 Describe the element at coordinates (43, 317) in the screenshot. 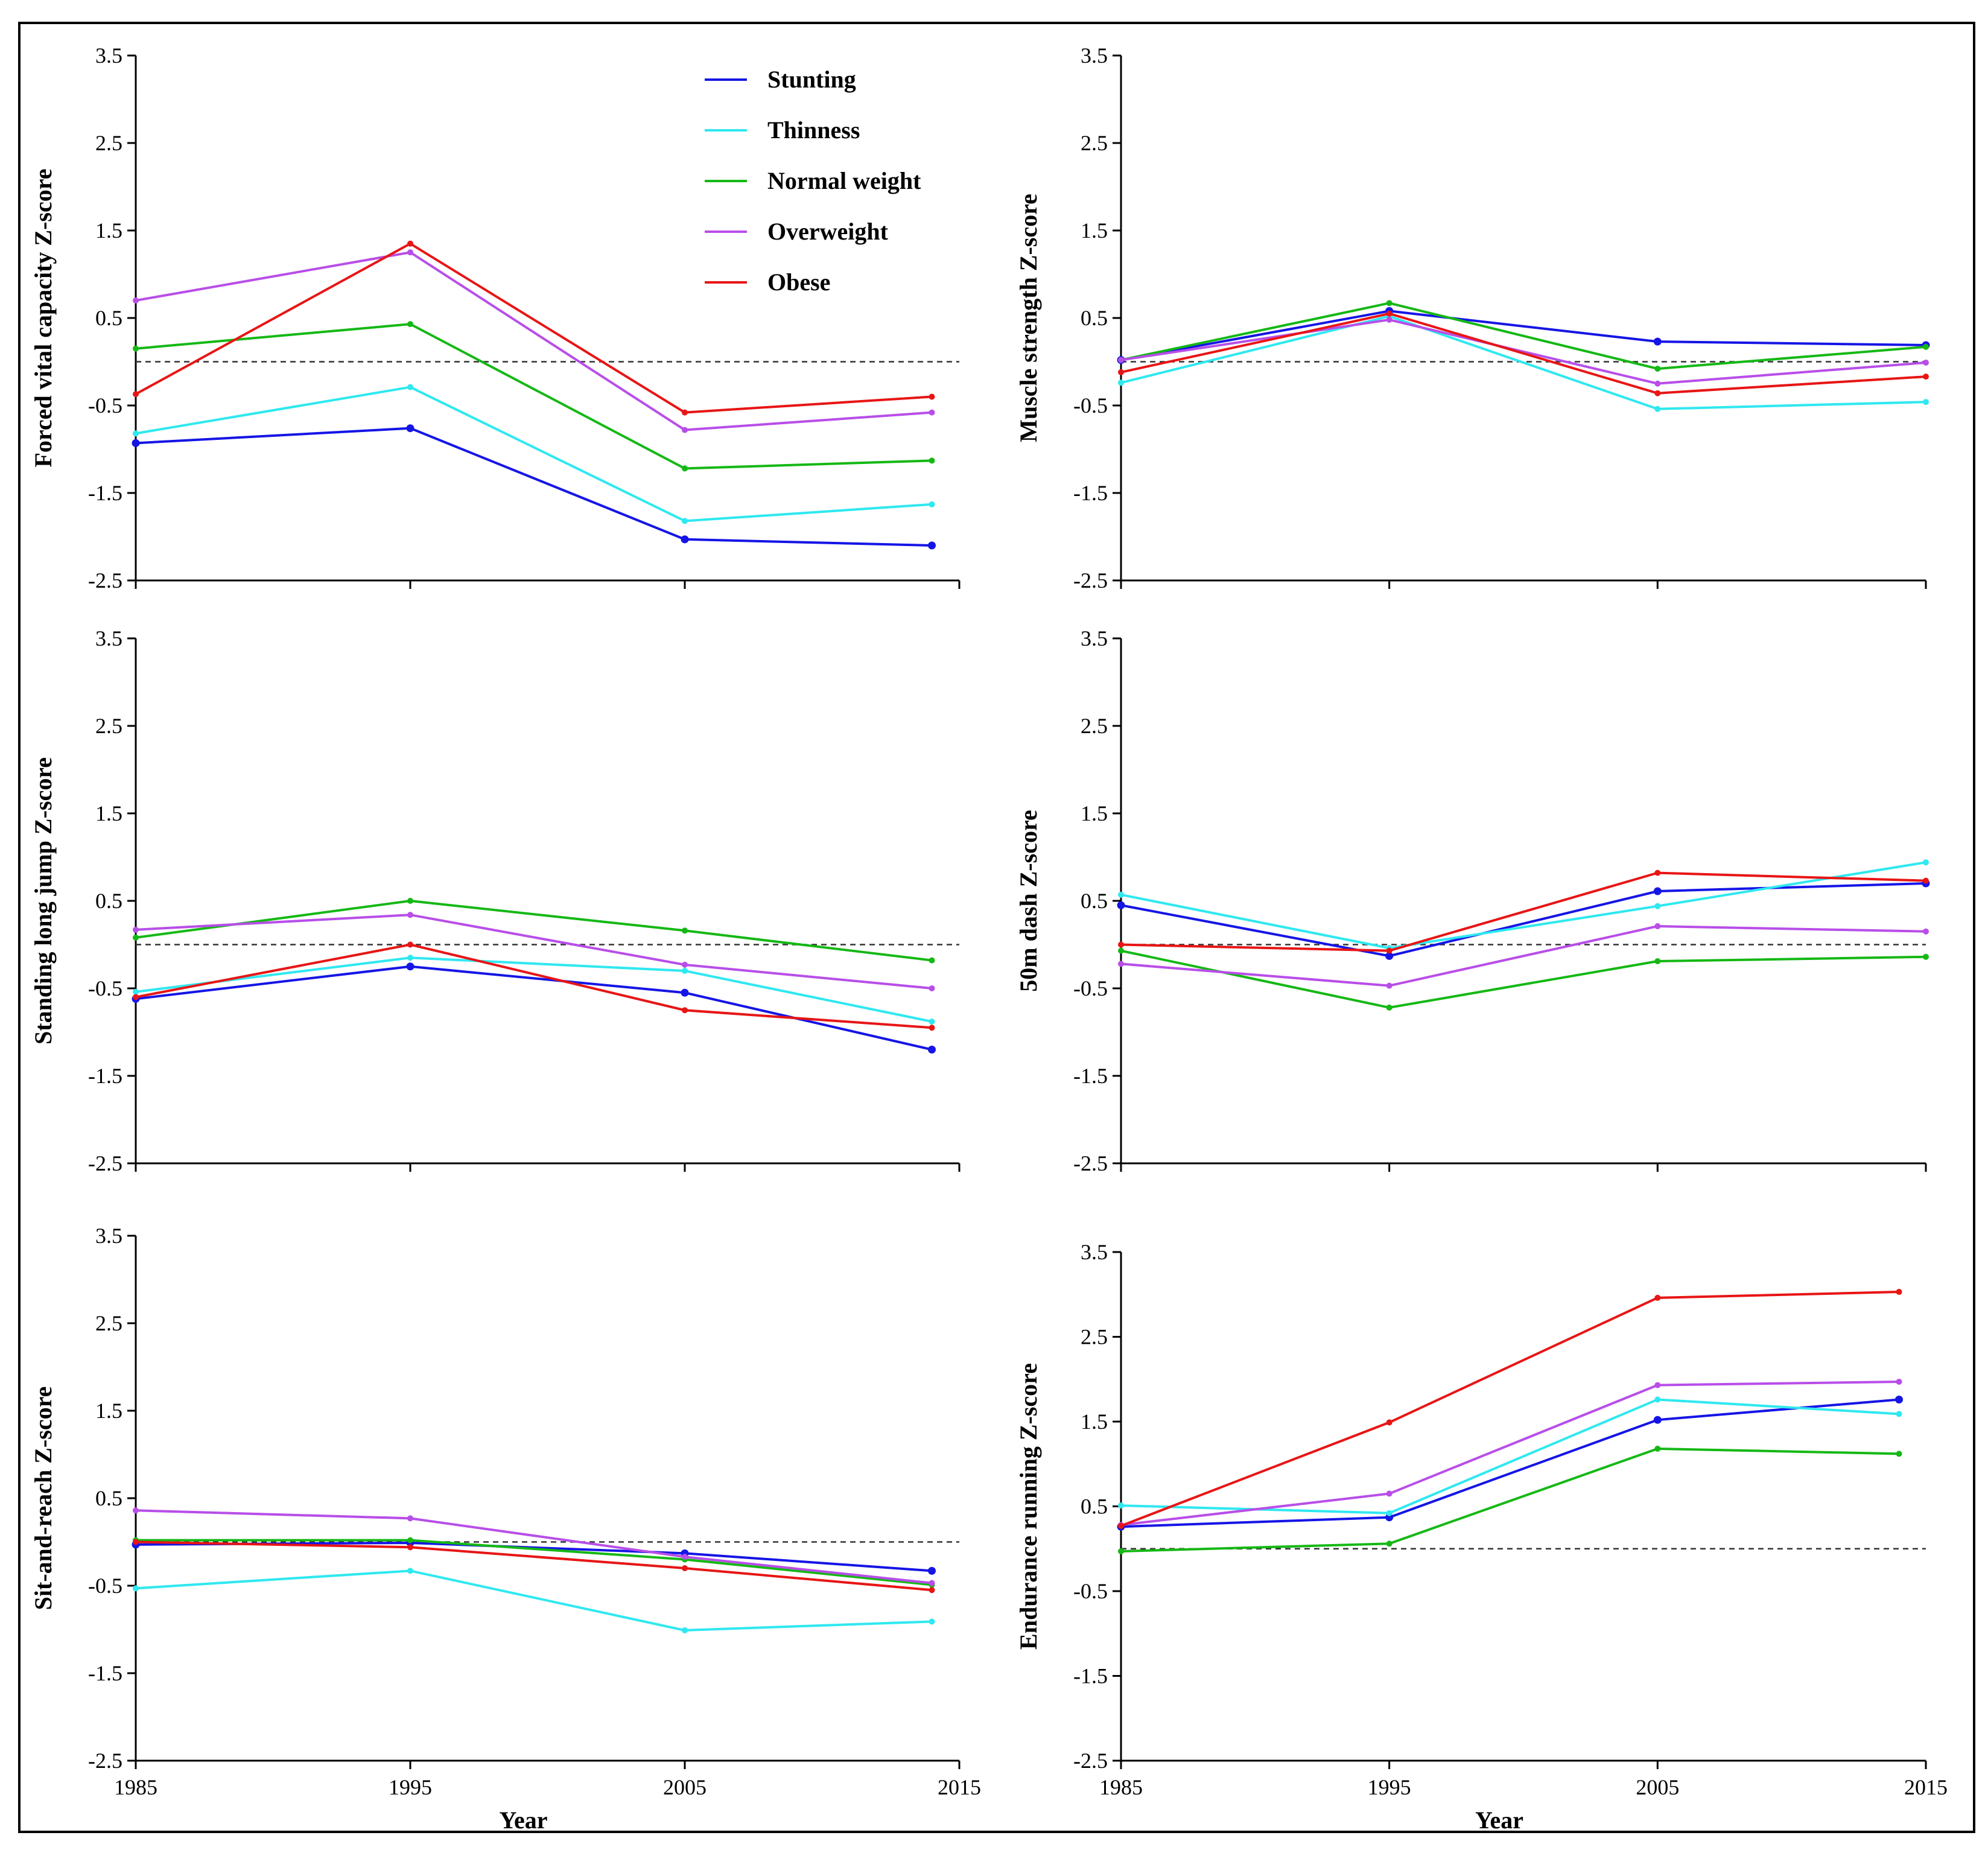

I see `y-axis-label: Forced vital capacity Z-score` at that location.